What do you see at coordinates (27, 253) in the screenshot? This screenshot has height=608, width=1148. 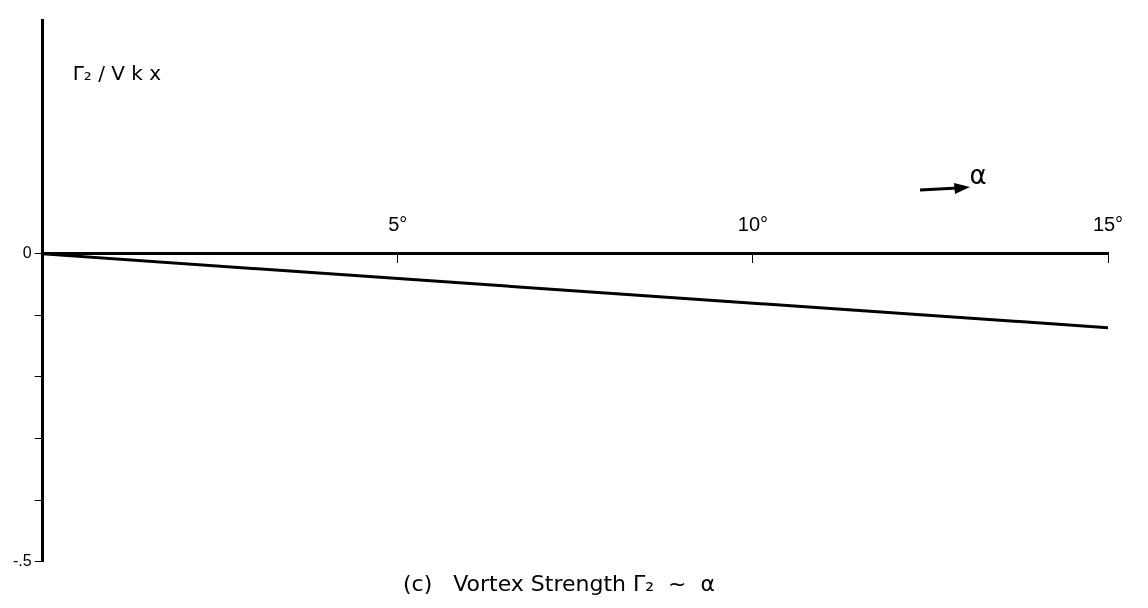 I see `y-tick-label: 0` at bounding box center [27, 253].